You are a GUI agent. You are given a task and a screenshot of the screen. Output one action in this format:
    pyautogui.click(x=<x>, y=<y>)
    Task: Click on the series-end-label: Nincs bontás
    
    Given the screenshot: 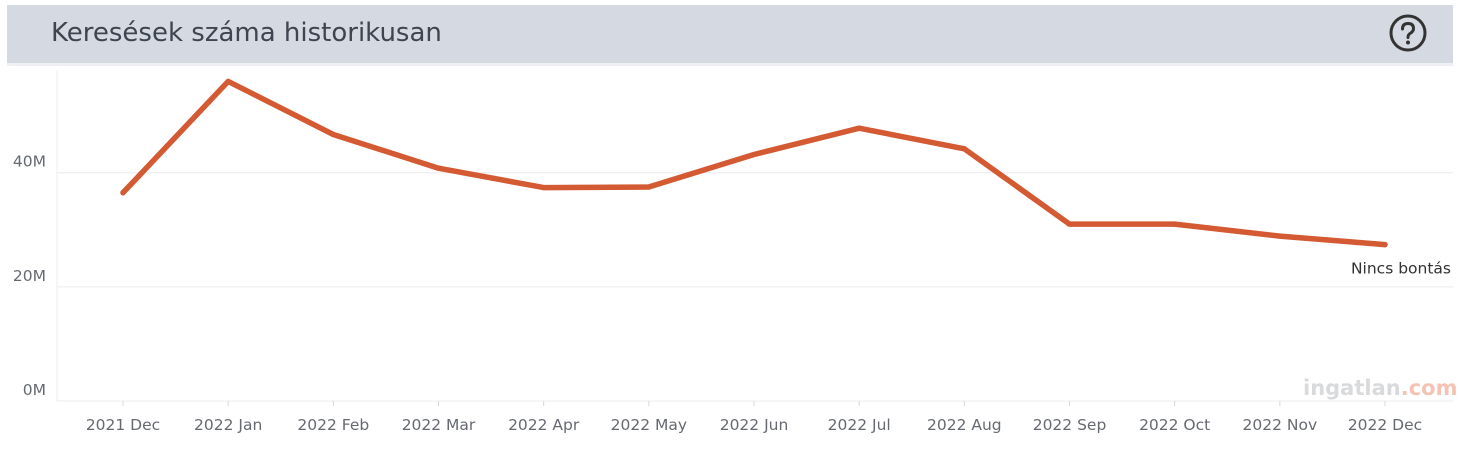 What is the action you would take?
    pyautogui.click(x=1401, y=269)
    